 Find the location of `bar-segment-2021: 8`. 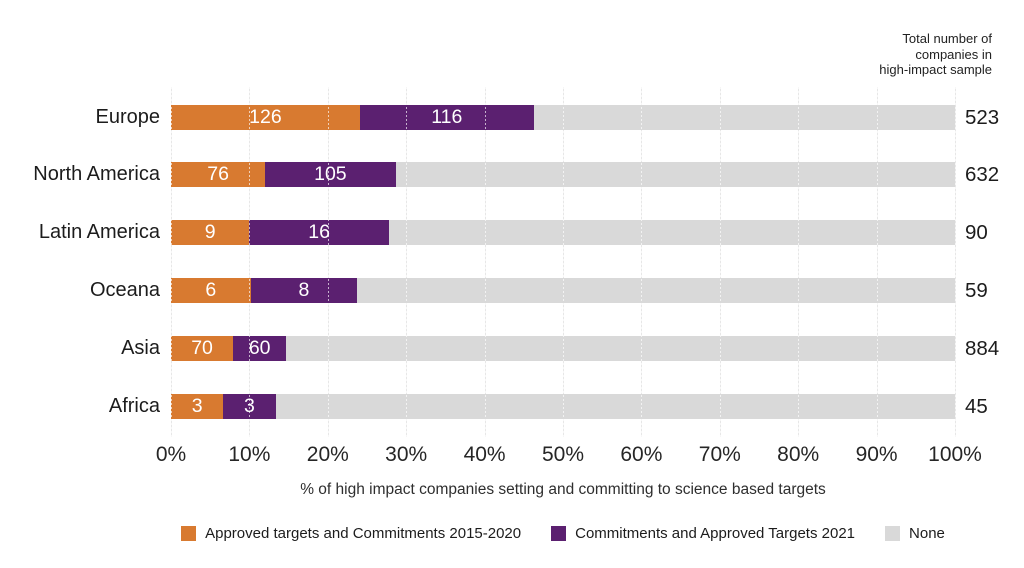

bar-segment-2021: 8 is located at coordinates (304, 290).